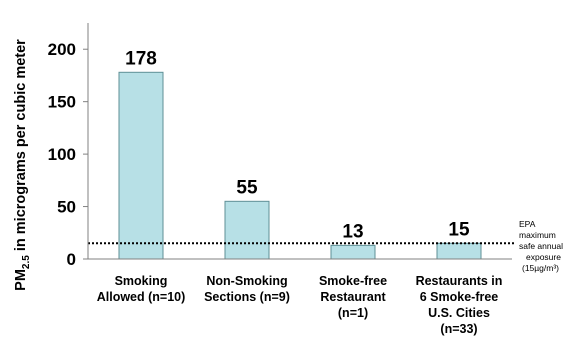  Describe the element at coordinates (62, 154) in the screenshot. I see `y-tick-label: 100` at that location.